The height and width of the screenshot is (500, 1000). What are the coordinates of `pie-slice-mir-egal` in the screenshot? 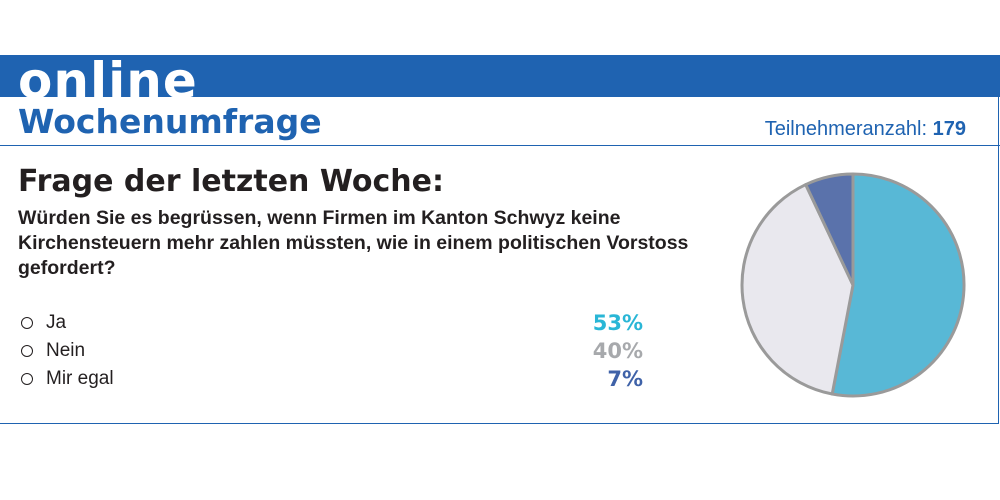 It's located at (829, 229).